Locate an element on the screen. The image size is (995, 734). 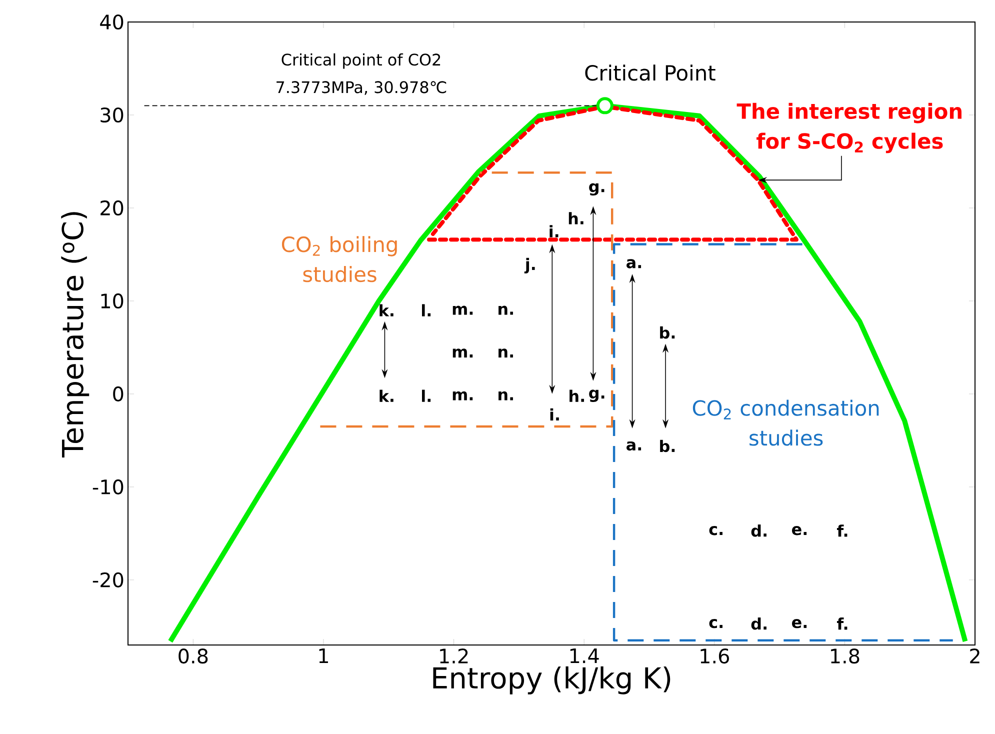
y-tick-label: 10 is located at coordinates (112, 300).